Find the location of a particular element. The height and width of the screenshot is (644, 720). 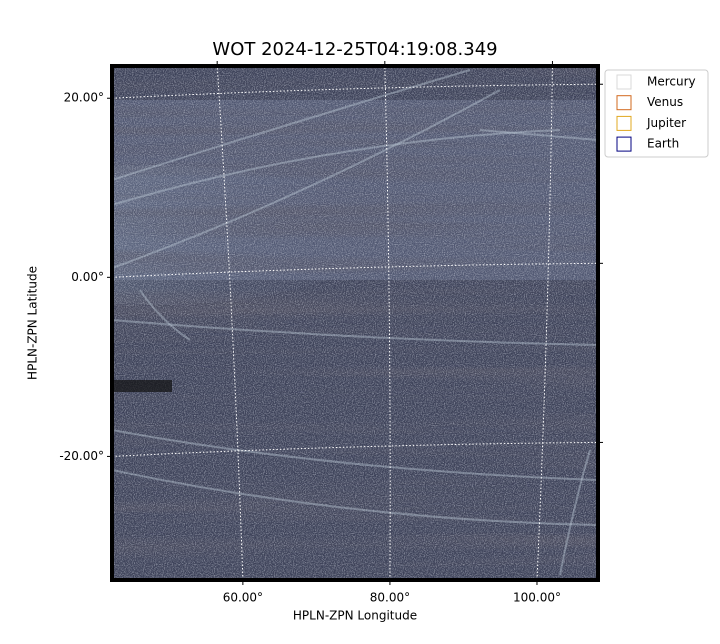

legend: Mercury Venus Jupiter Earth is located at coordinates (656, 113).